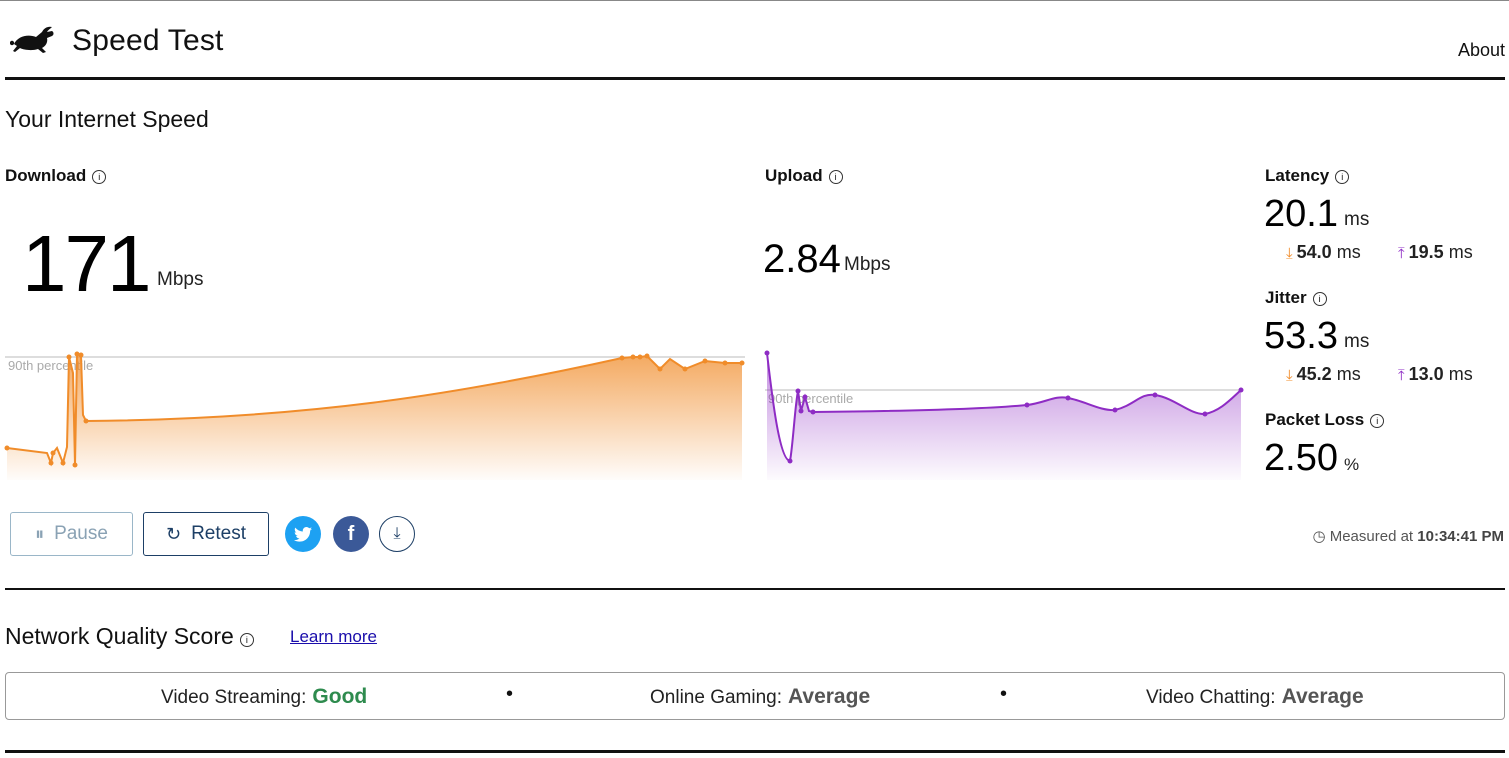 This screenshot has width=1509, height=758. Describe the element at coordinates (1435, 374) in the screenshot. I see `jitter-upload: ⤒ 13.0 ms` at that location.